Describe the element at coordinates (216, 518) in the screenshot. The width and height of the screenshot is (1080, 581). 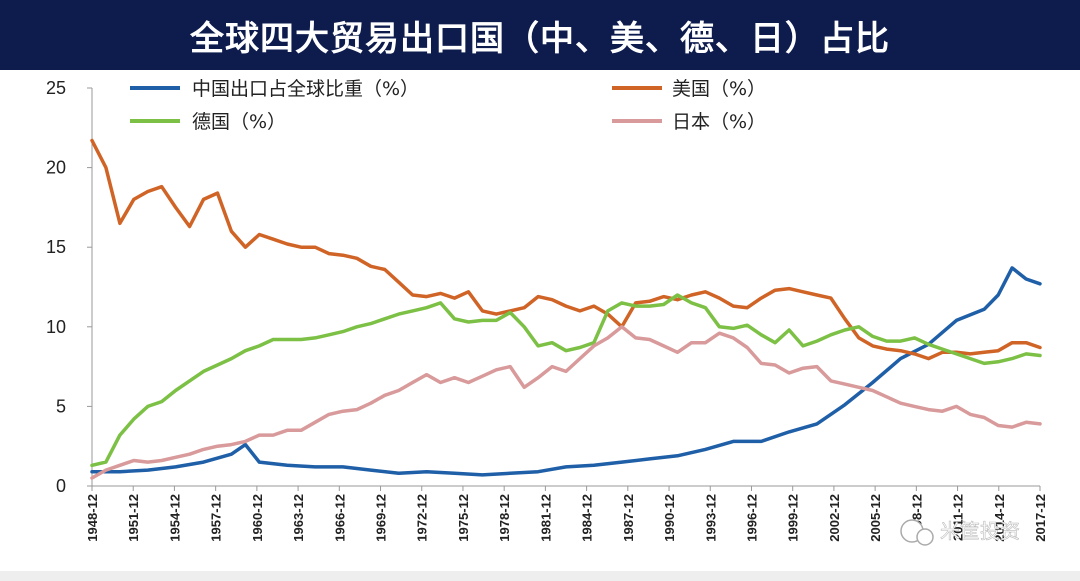
I see `x-tick-label: 1957-12` at that location.